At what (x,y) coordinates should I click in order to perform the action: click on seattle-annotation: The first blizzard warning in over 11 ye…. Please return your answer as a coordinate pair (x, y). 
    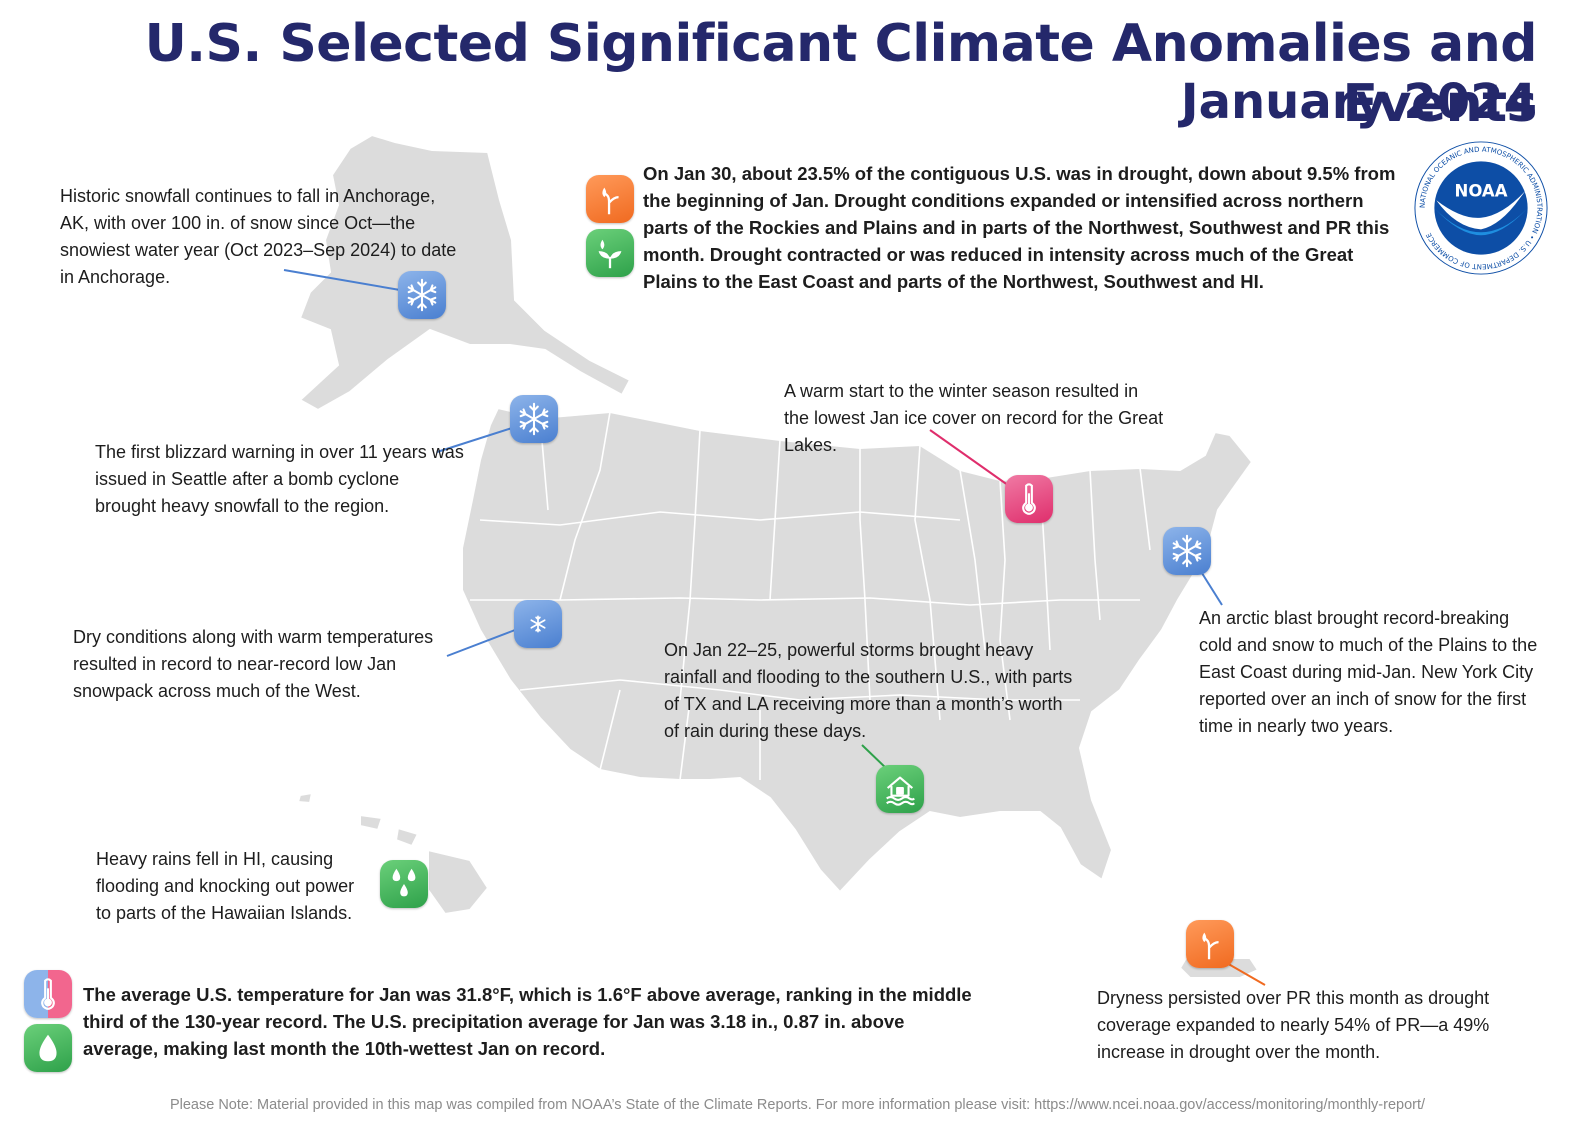
    Looking at the image, I should click on (279, 479).